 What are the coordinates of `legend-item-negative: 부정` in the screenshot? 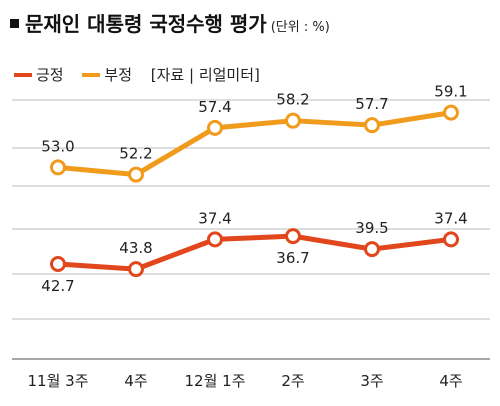 It's located at (107, 74).